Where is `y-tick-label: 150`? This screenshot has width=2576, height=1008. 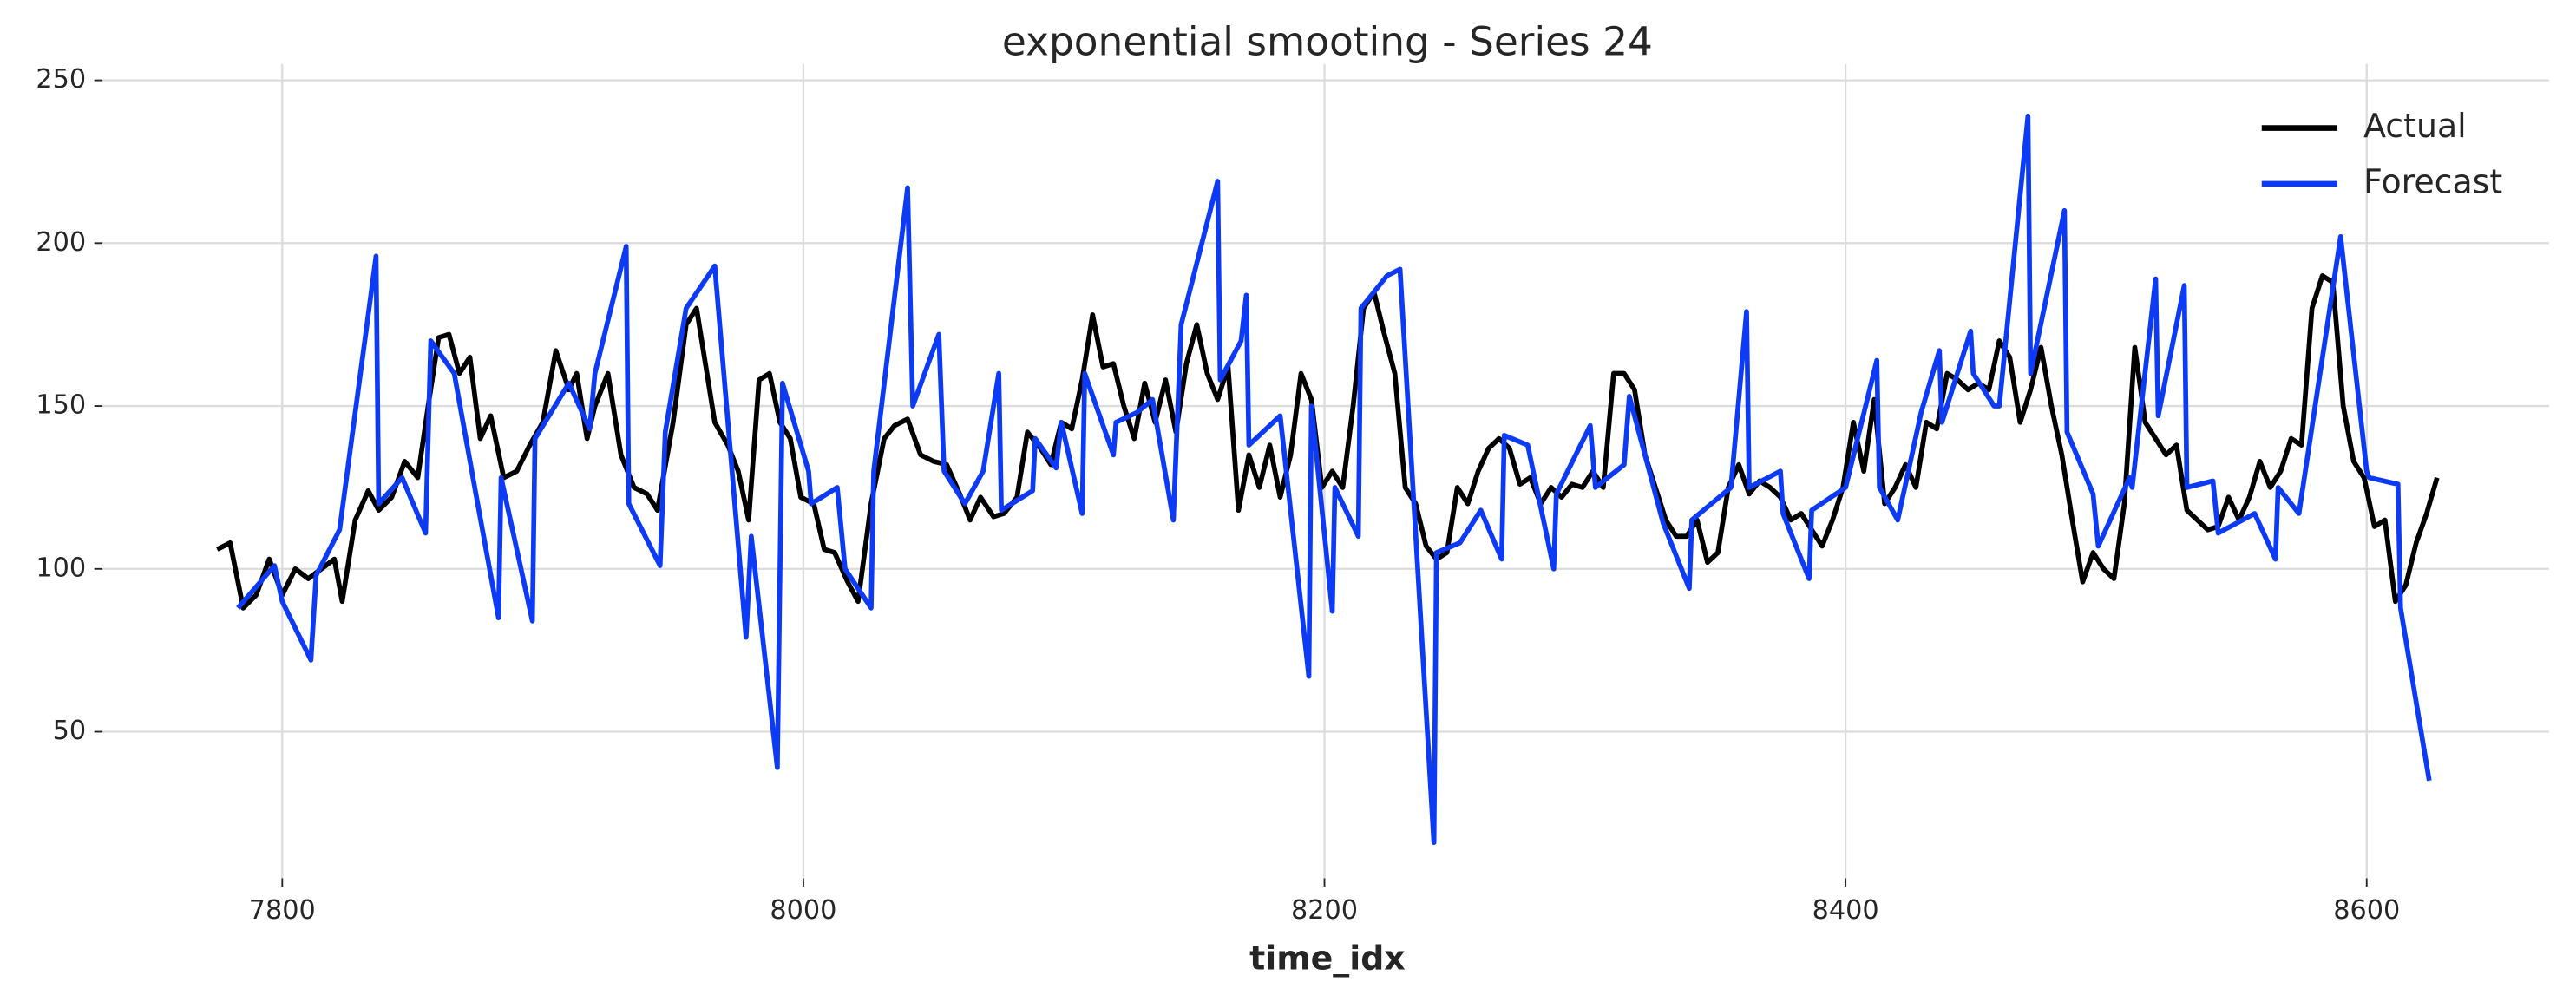 y-tick-label: 150 is located at coordinates (61, 405).